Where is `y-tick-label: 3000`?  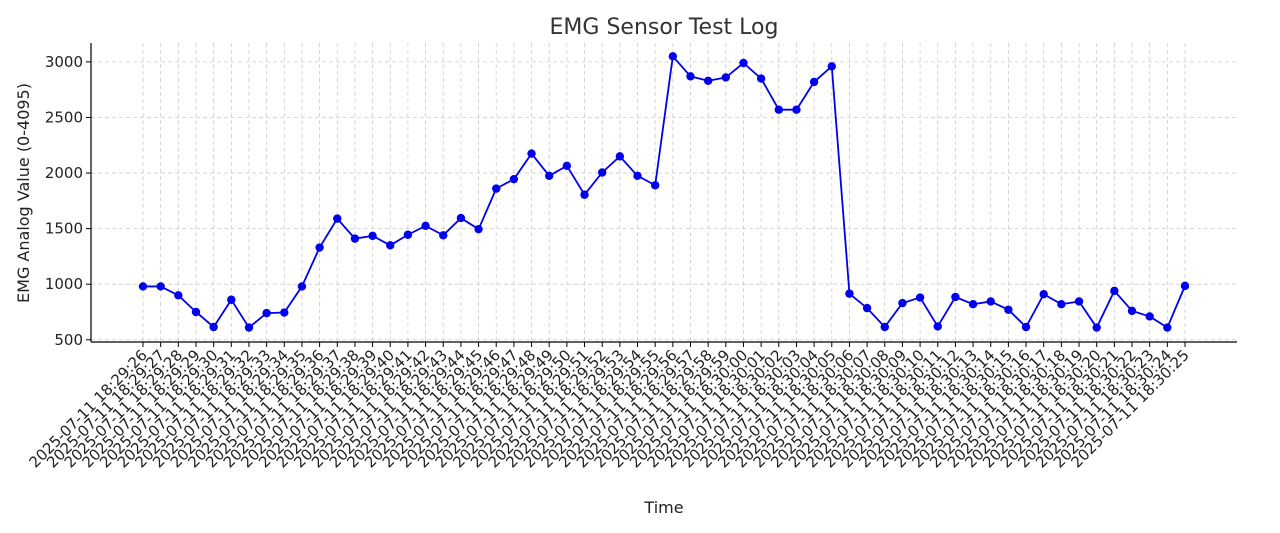
y-tick-label: 3000 is located at coordinates (64, 62).